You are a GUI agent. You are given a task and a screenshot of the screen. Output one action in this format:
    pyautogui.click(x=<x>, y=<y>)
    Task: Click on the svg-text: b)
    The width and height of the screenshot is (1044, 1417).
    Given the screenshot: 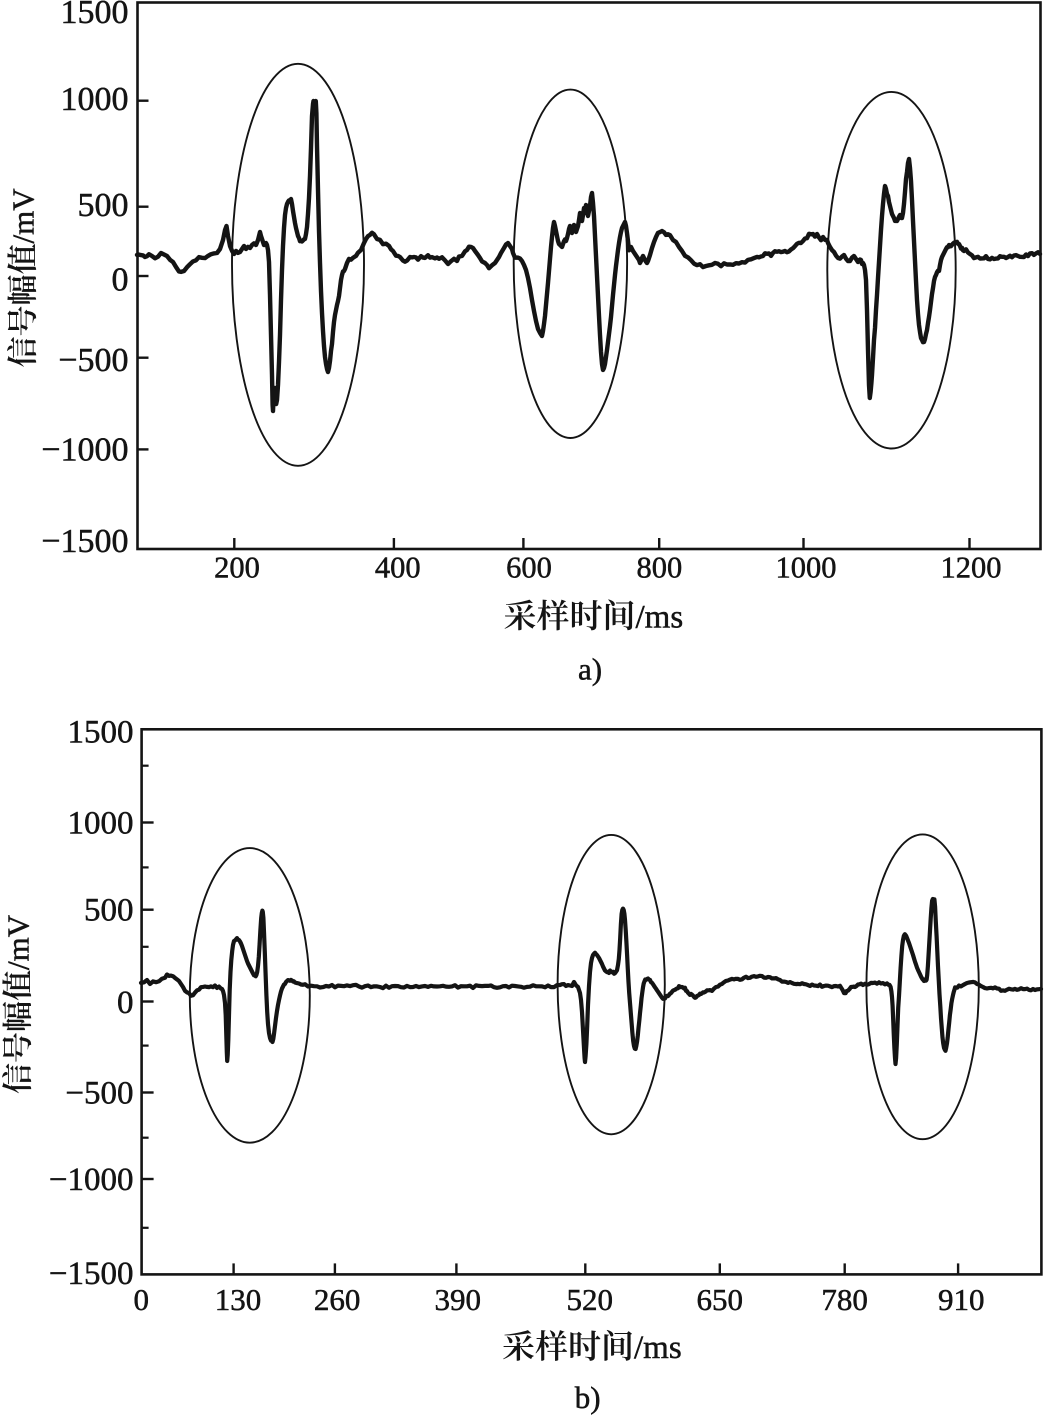 What is the action you would take?
    pyautogui.click(x=588, y=1397)
    